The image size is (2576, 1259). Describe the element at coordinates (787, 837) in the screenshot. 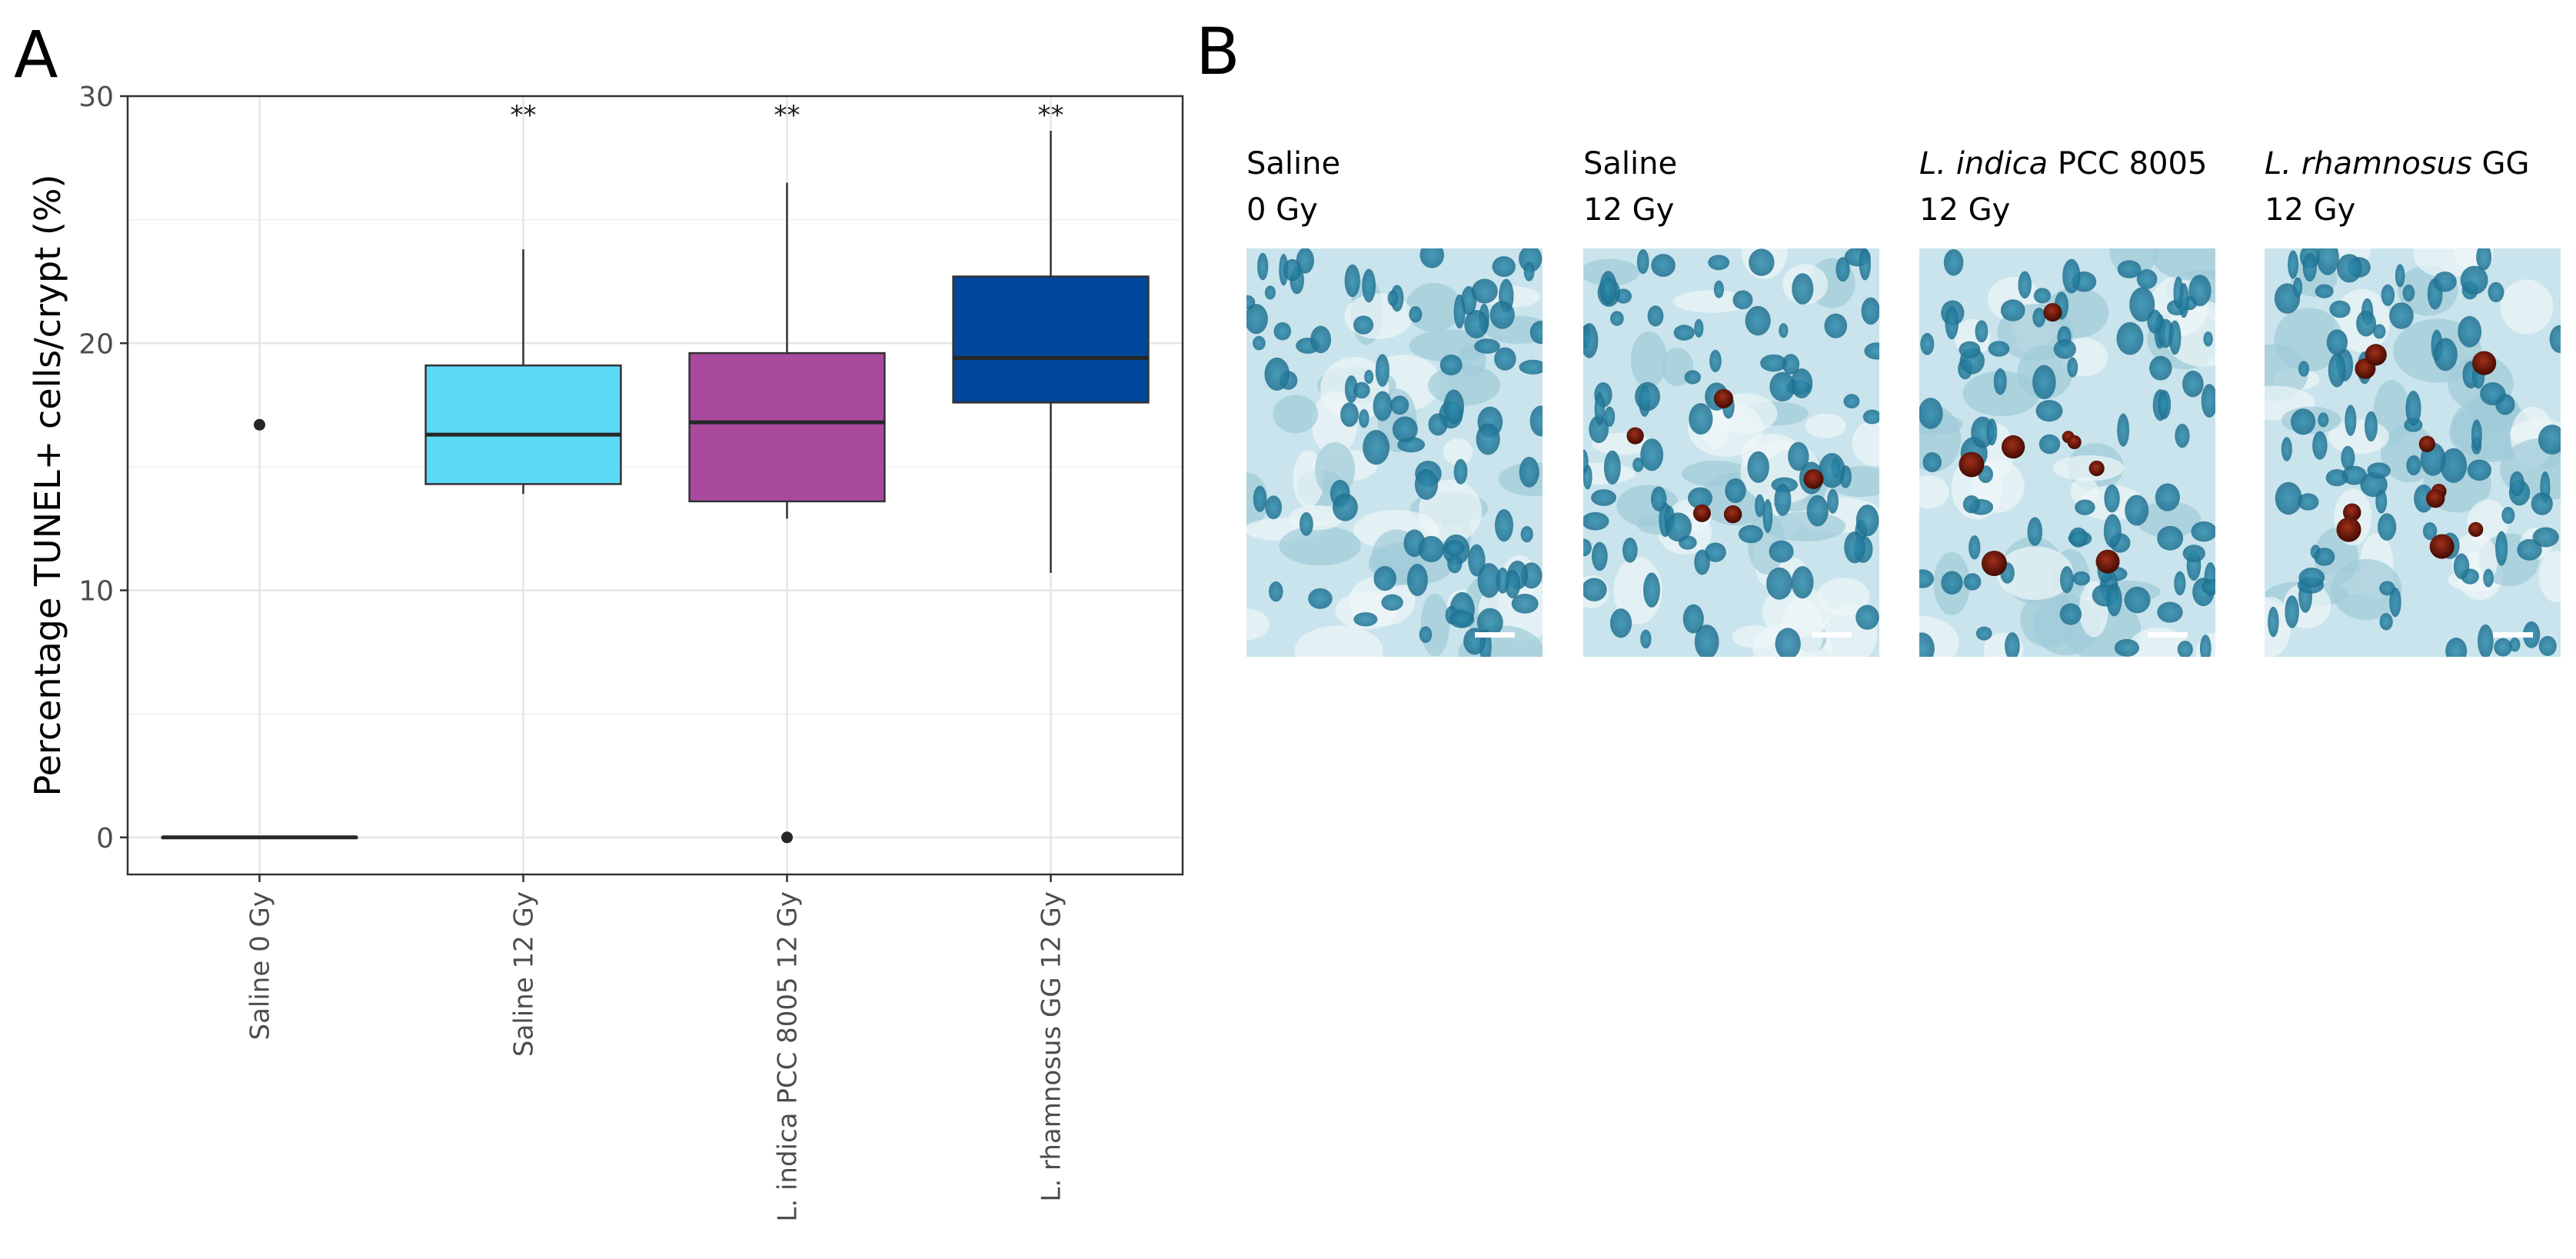

I see `outlier-point` at that location.